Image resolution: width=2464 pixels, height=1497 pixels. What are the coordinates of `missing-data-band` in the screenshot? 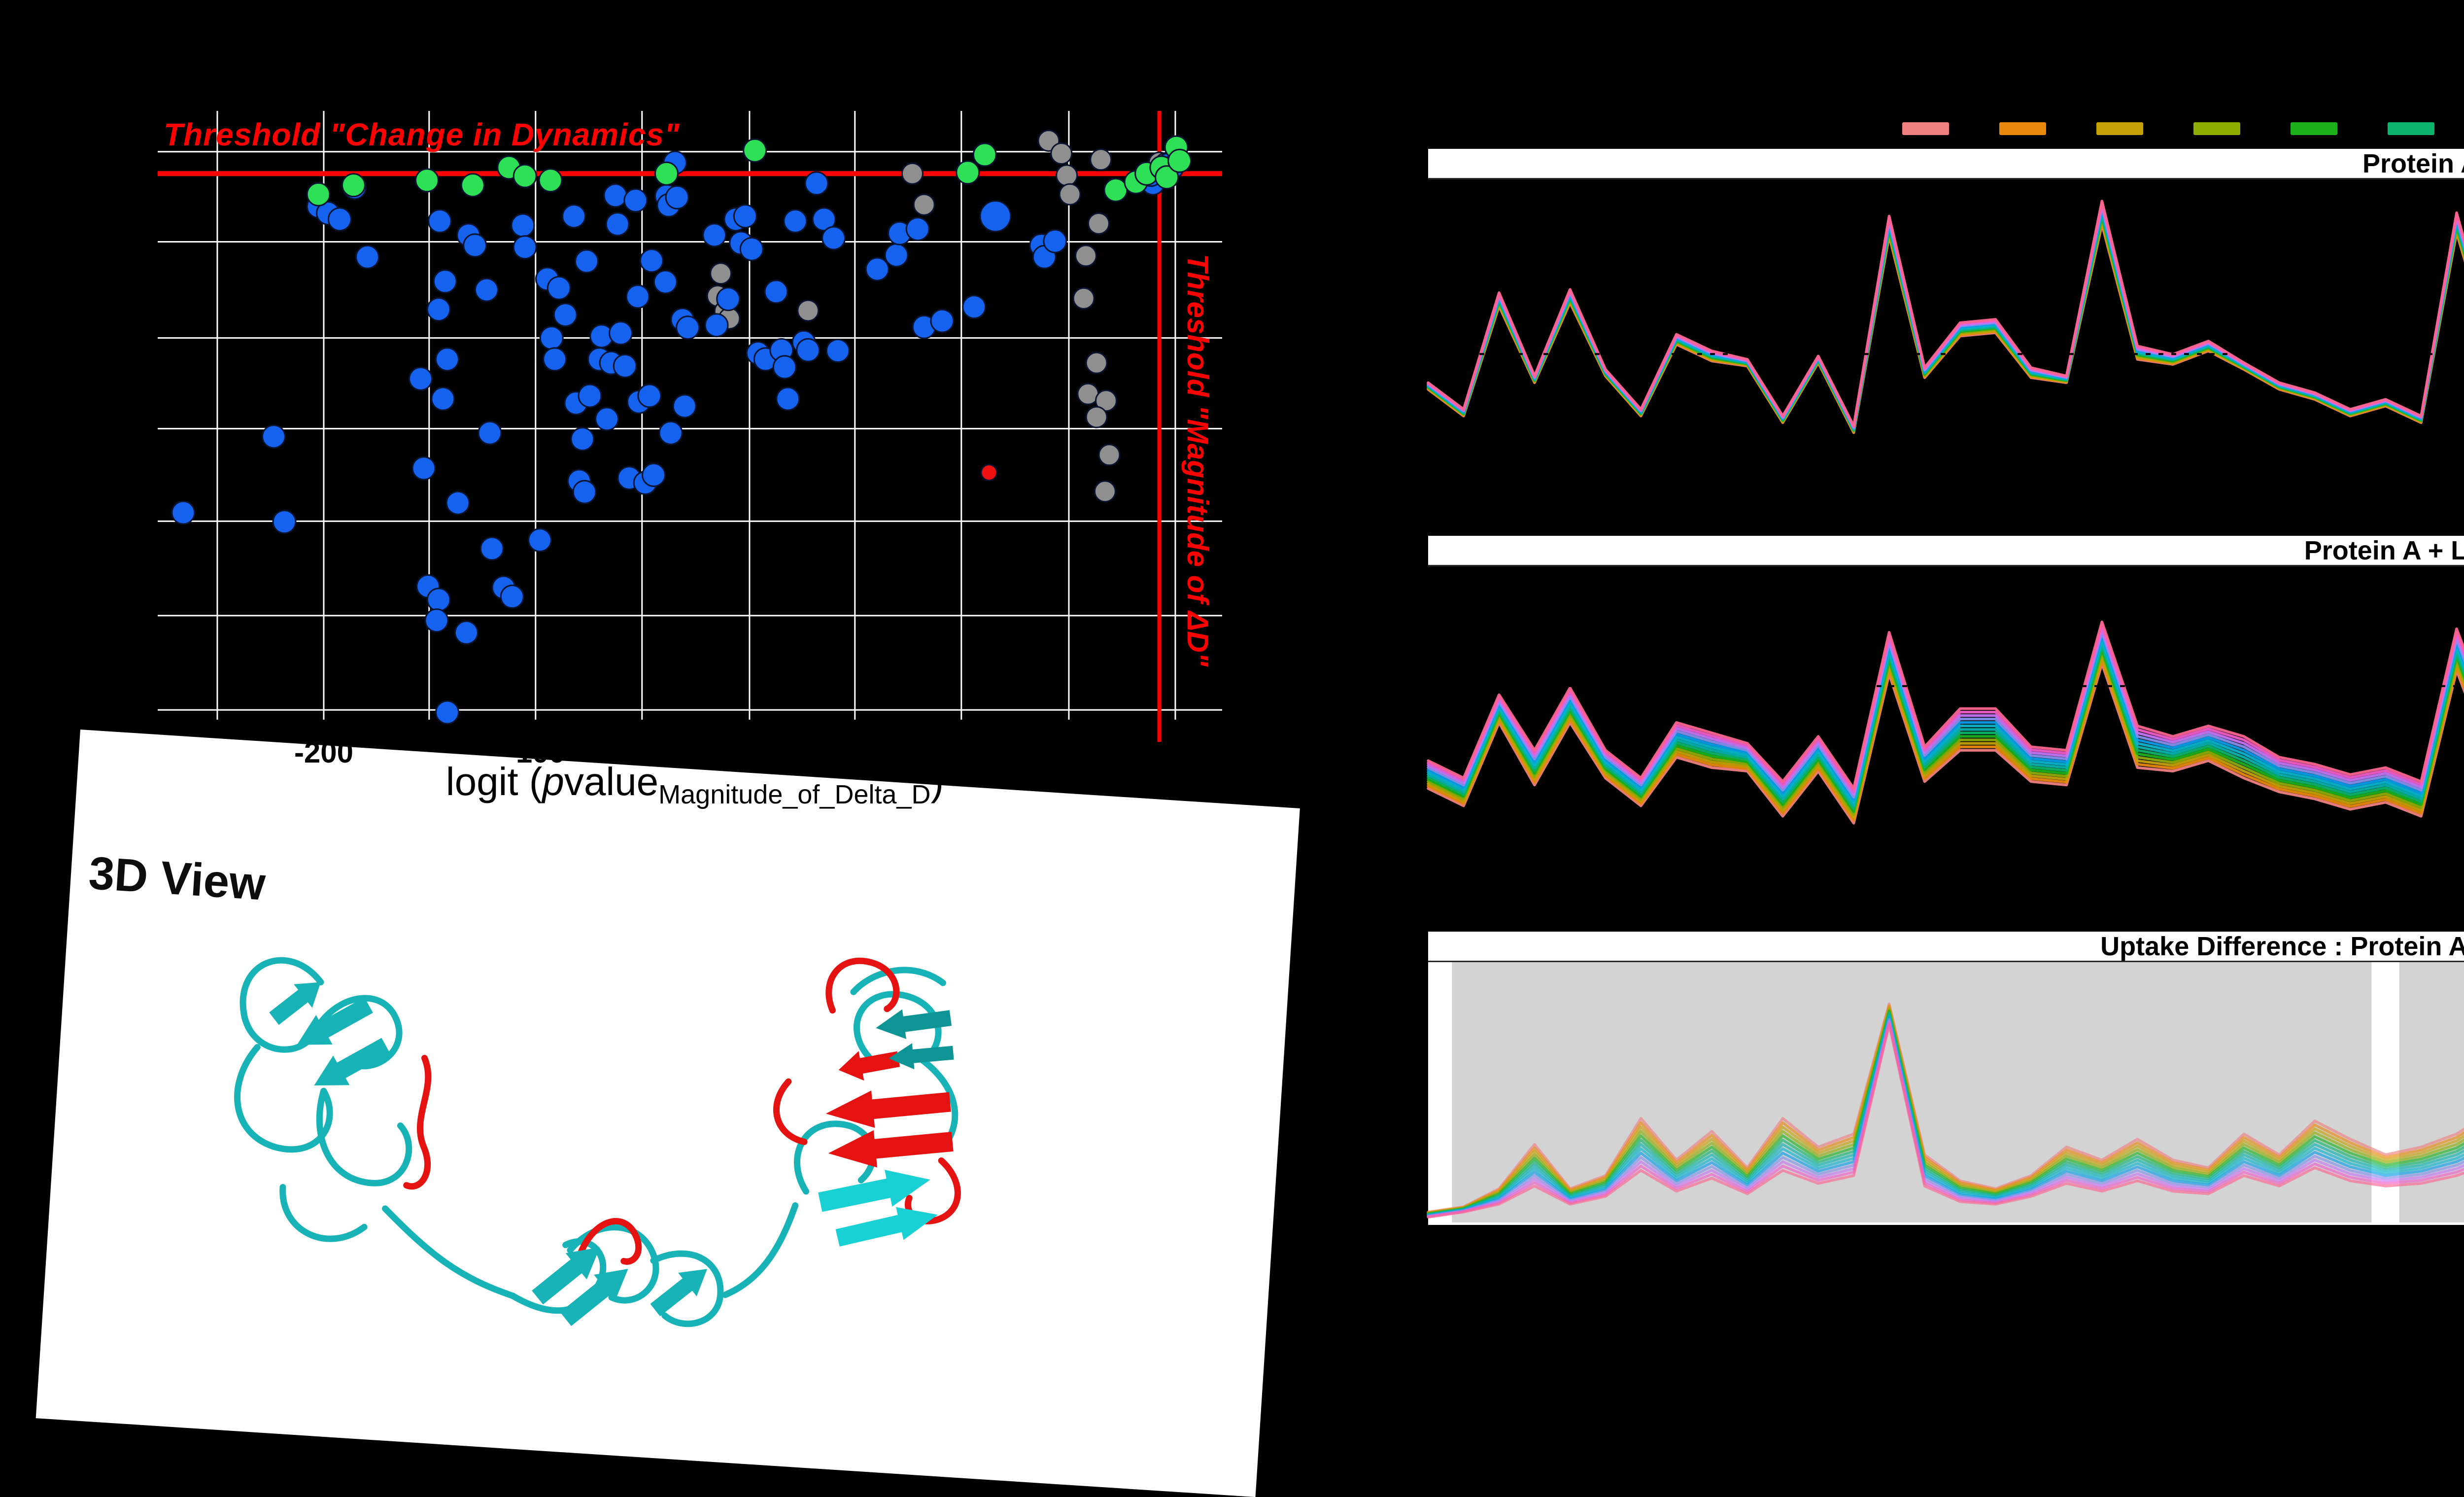 It's located at (1440, 1092).